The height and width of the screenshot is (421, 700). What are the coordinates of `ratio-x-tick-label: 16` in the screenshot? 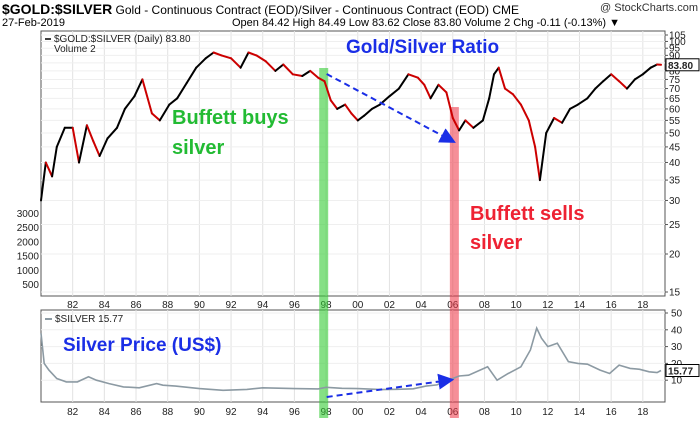 It's located at (612, 305).